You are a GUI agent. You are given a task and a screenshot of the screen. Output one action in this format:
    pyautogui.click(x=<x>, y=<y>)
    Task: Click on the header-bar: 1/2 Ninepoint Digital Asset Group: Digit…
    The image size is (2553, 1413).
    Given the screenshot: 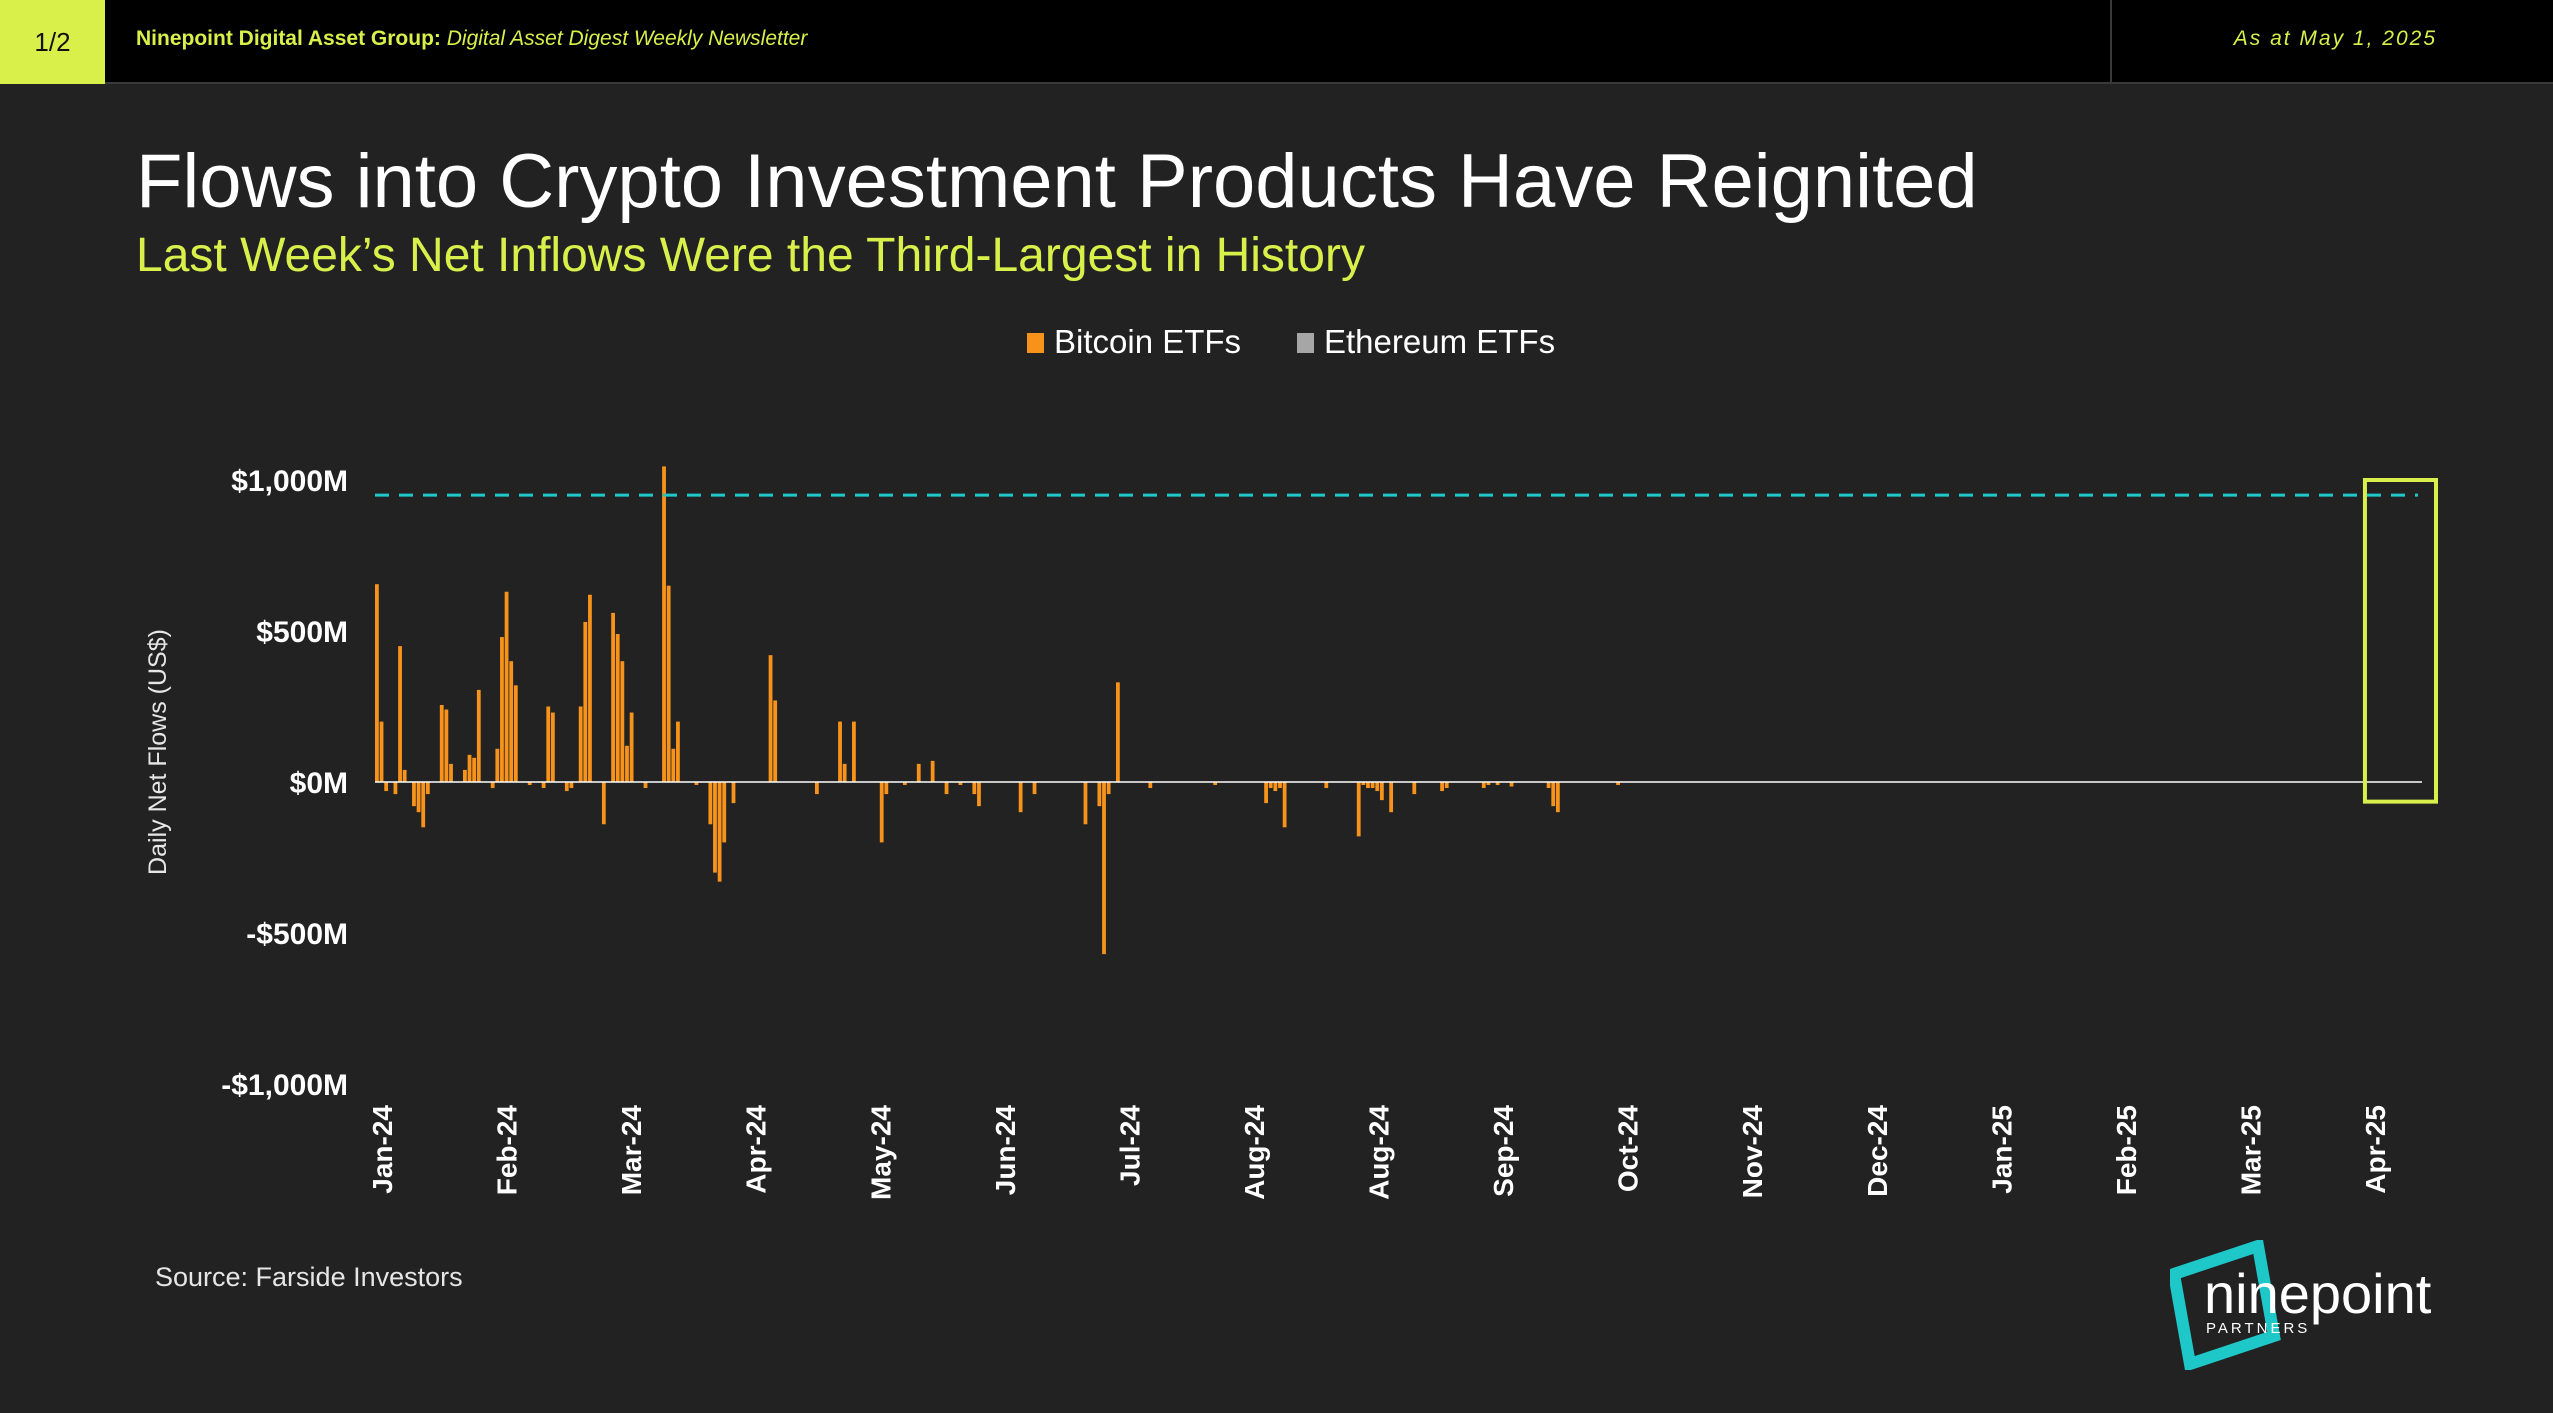 What is the action you would take?
    pyautogui.click(x=1276, y=42)
    